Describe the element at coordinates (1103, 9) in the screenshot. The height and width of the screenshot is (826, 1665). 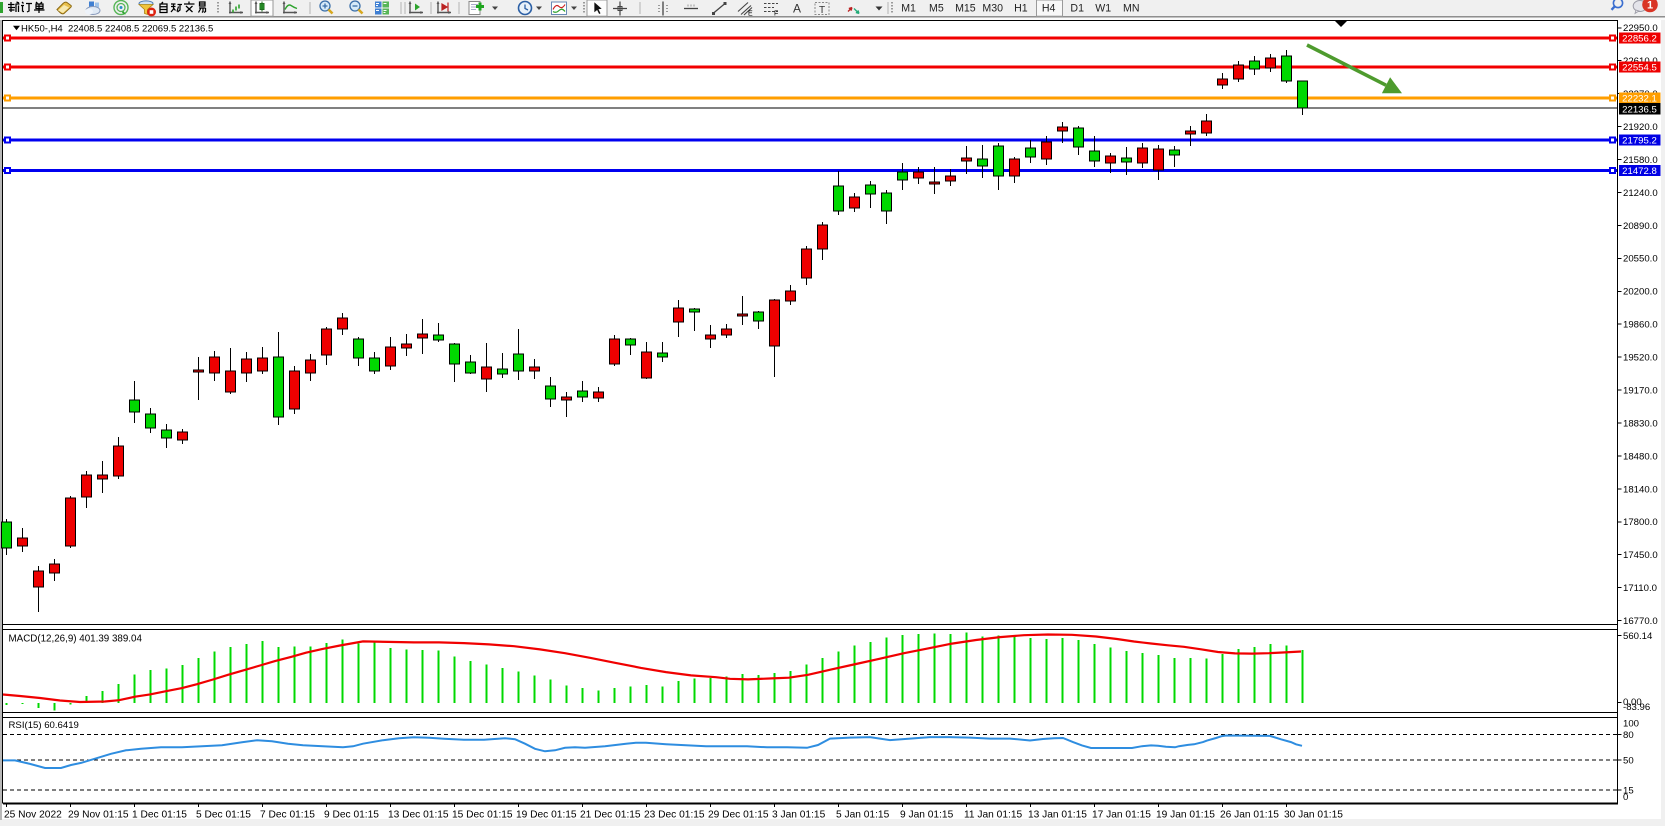
I see `svg-text: W1` at that location.